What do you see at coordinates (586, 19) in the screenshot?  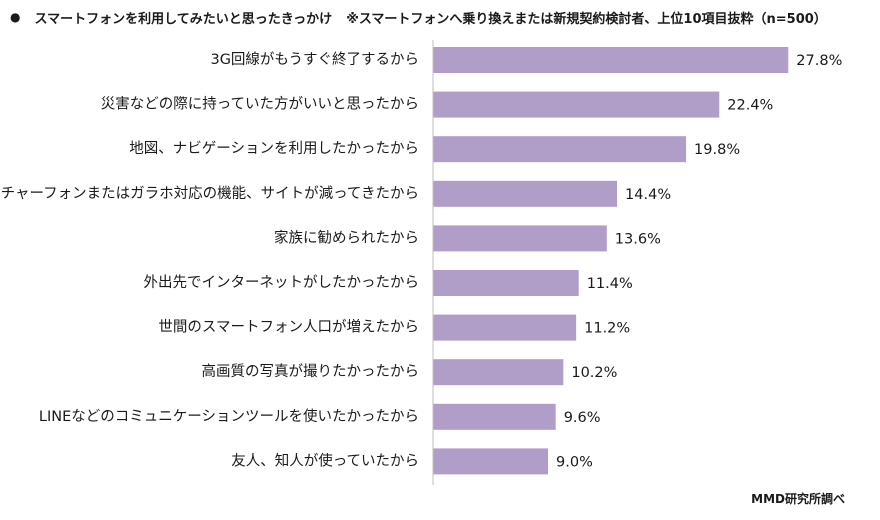 I see `title-note: ※スマートフォンへ乗り換えまたは新規契約検討者、上位10項目抜粋（n=500）` at bounding box center [586, 19].